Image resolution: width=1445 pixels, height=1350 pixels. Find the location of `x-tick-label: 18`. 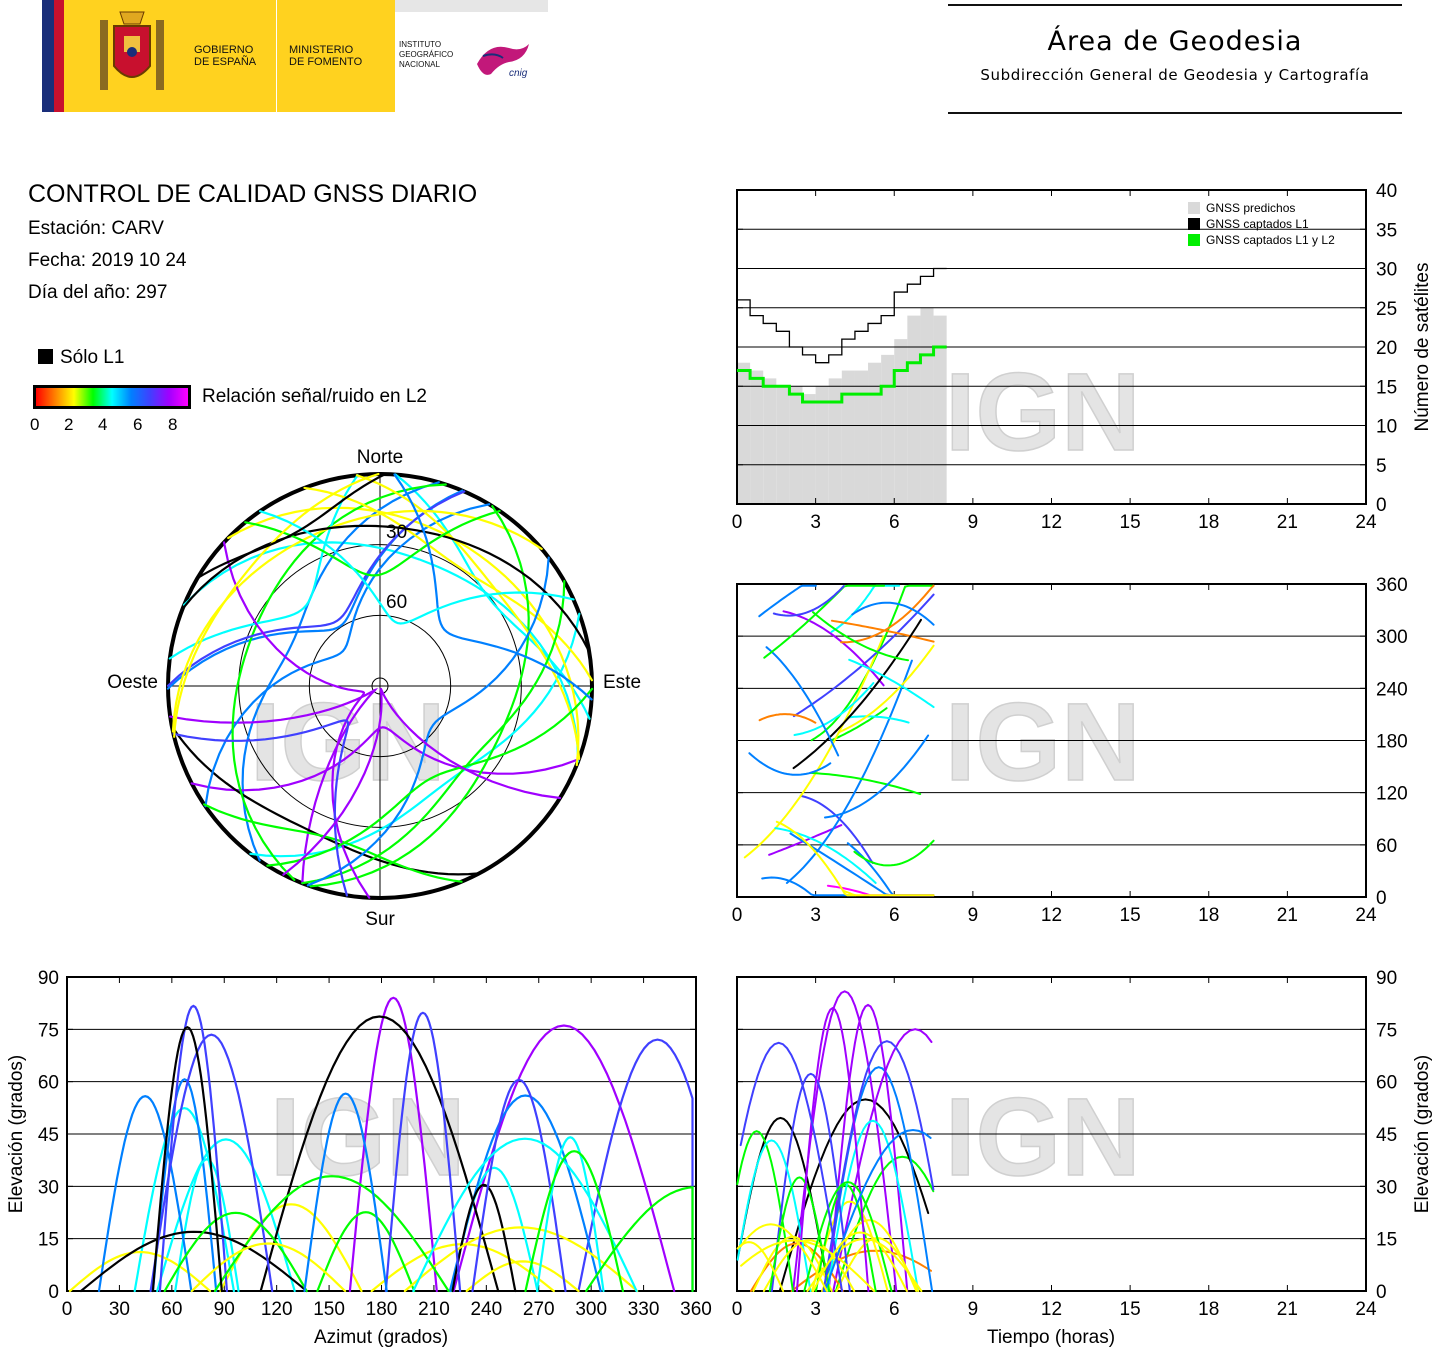

x-tick-label: 18 is located at coordinates (1208, 915).